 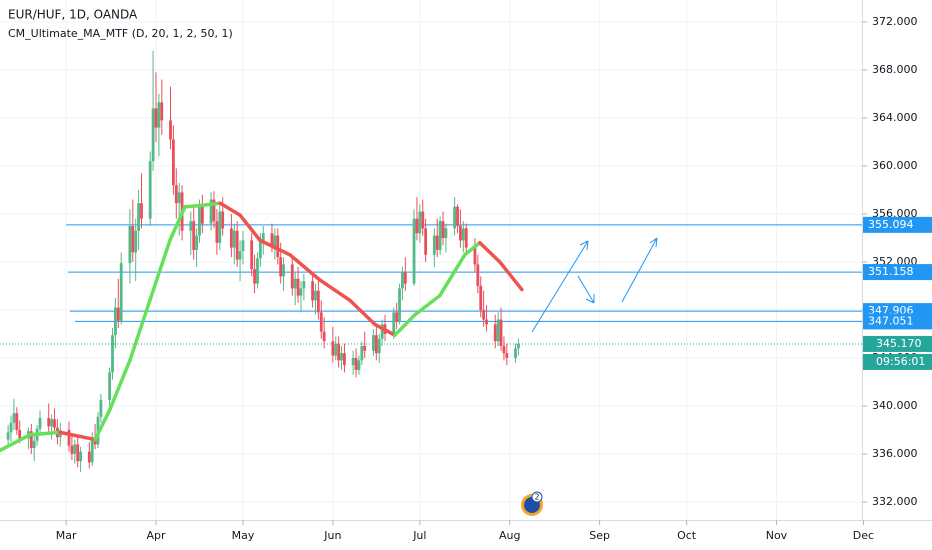 I want to click on x-tick-label: Aug, so click(x=509, y=535).